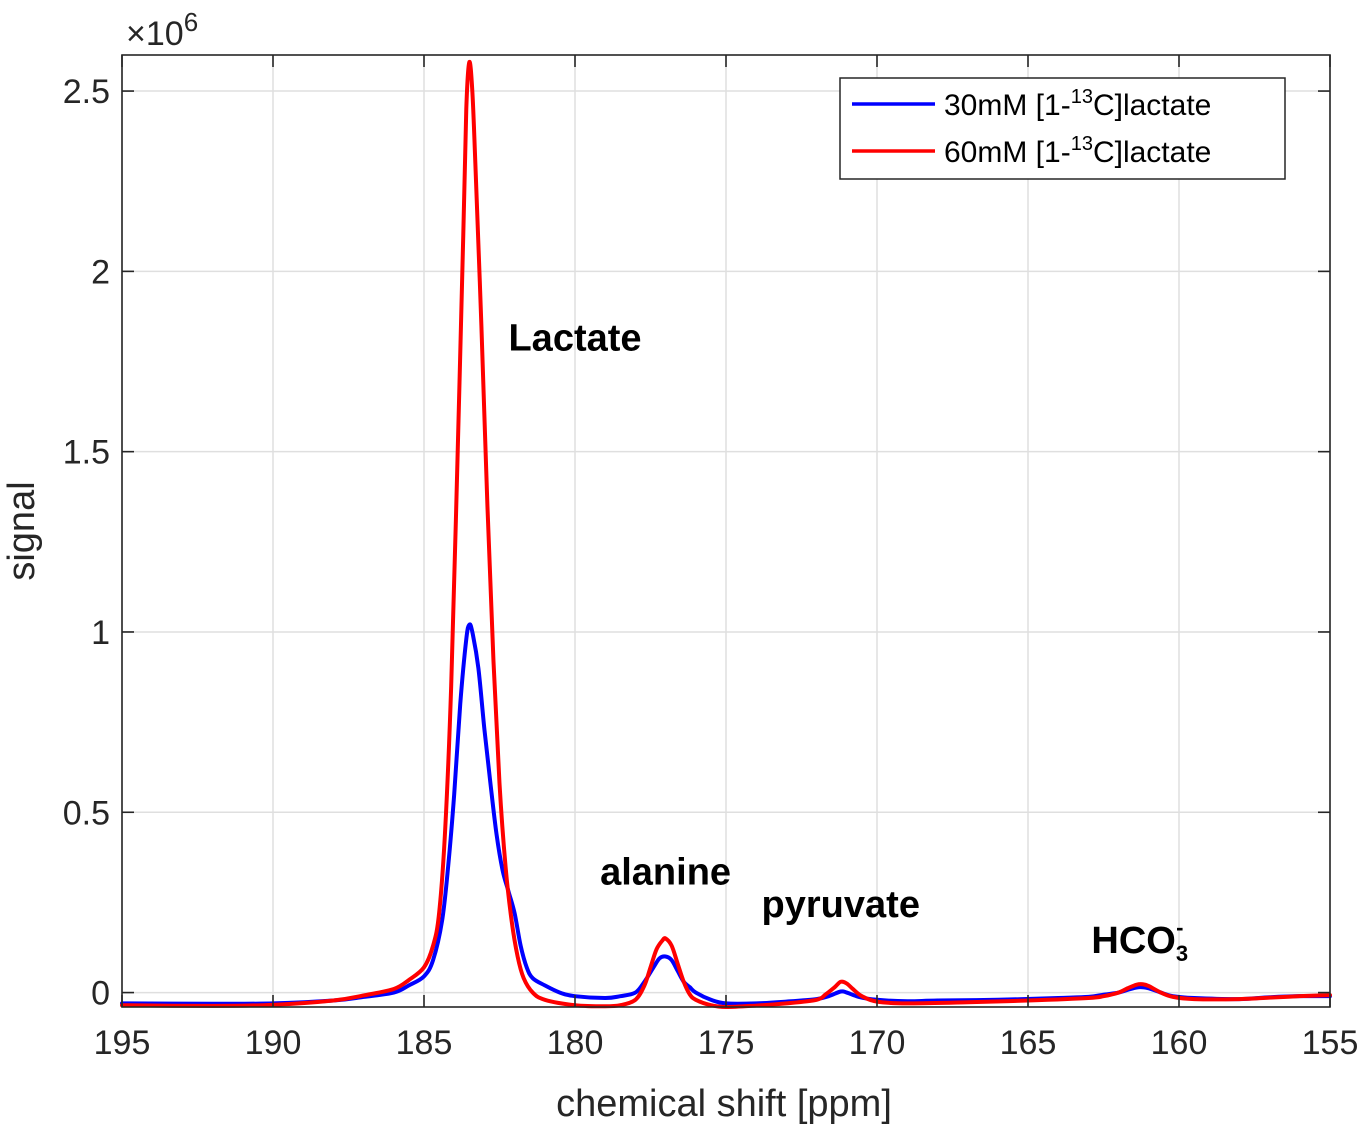 This screenshot has width=1361, height=1128. What do you see at coordinates (86, 453) in the screenshot?
I see `y-tick-label: 1.5` at bounding box center [86, 453].